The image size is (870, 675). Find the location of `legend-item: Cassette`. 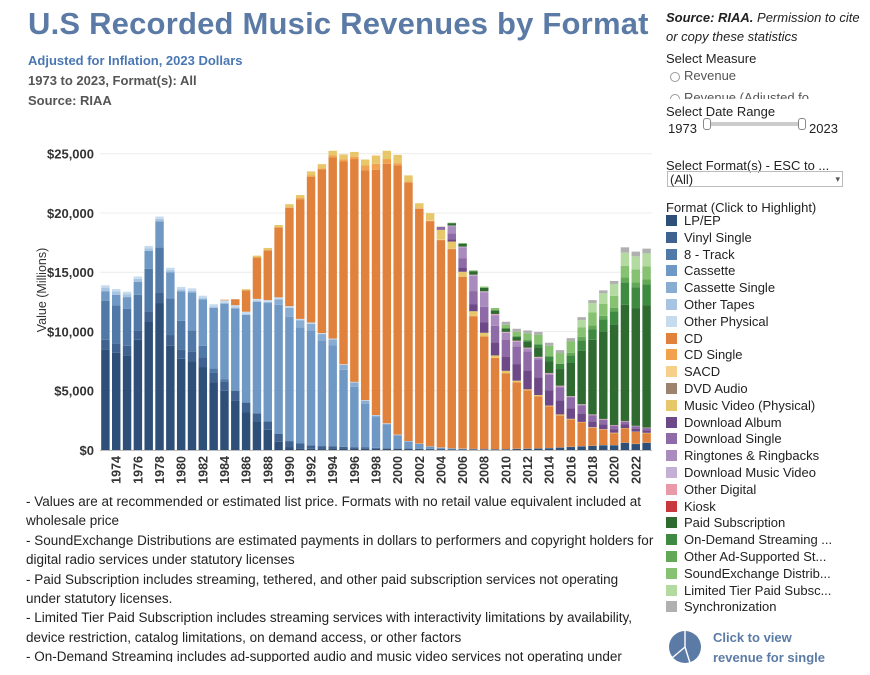

legend-item: Cassette is located at coordinates (700, 271).